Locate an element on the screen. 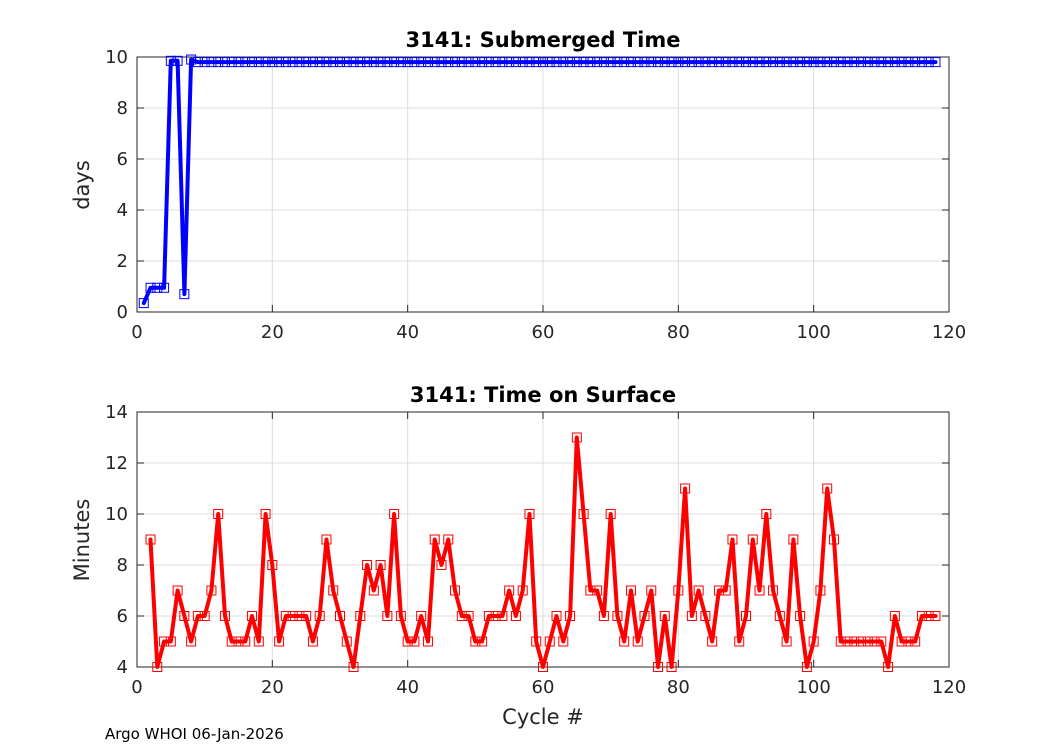  x-tick-label: 40 is located at coordinates (407, 332).